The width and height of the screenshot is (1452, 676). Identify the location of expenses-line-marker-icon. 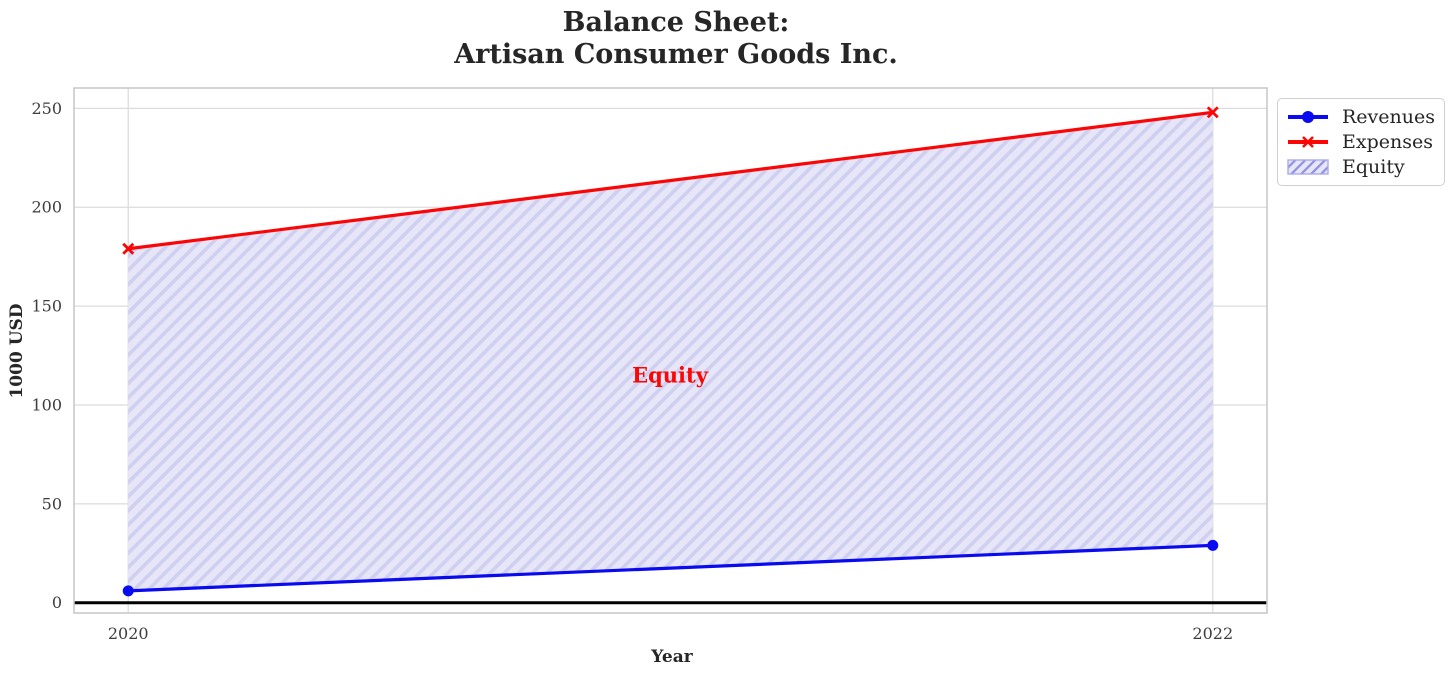
(1308, 142).